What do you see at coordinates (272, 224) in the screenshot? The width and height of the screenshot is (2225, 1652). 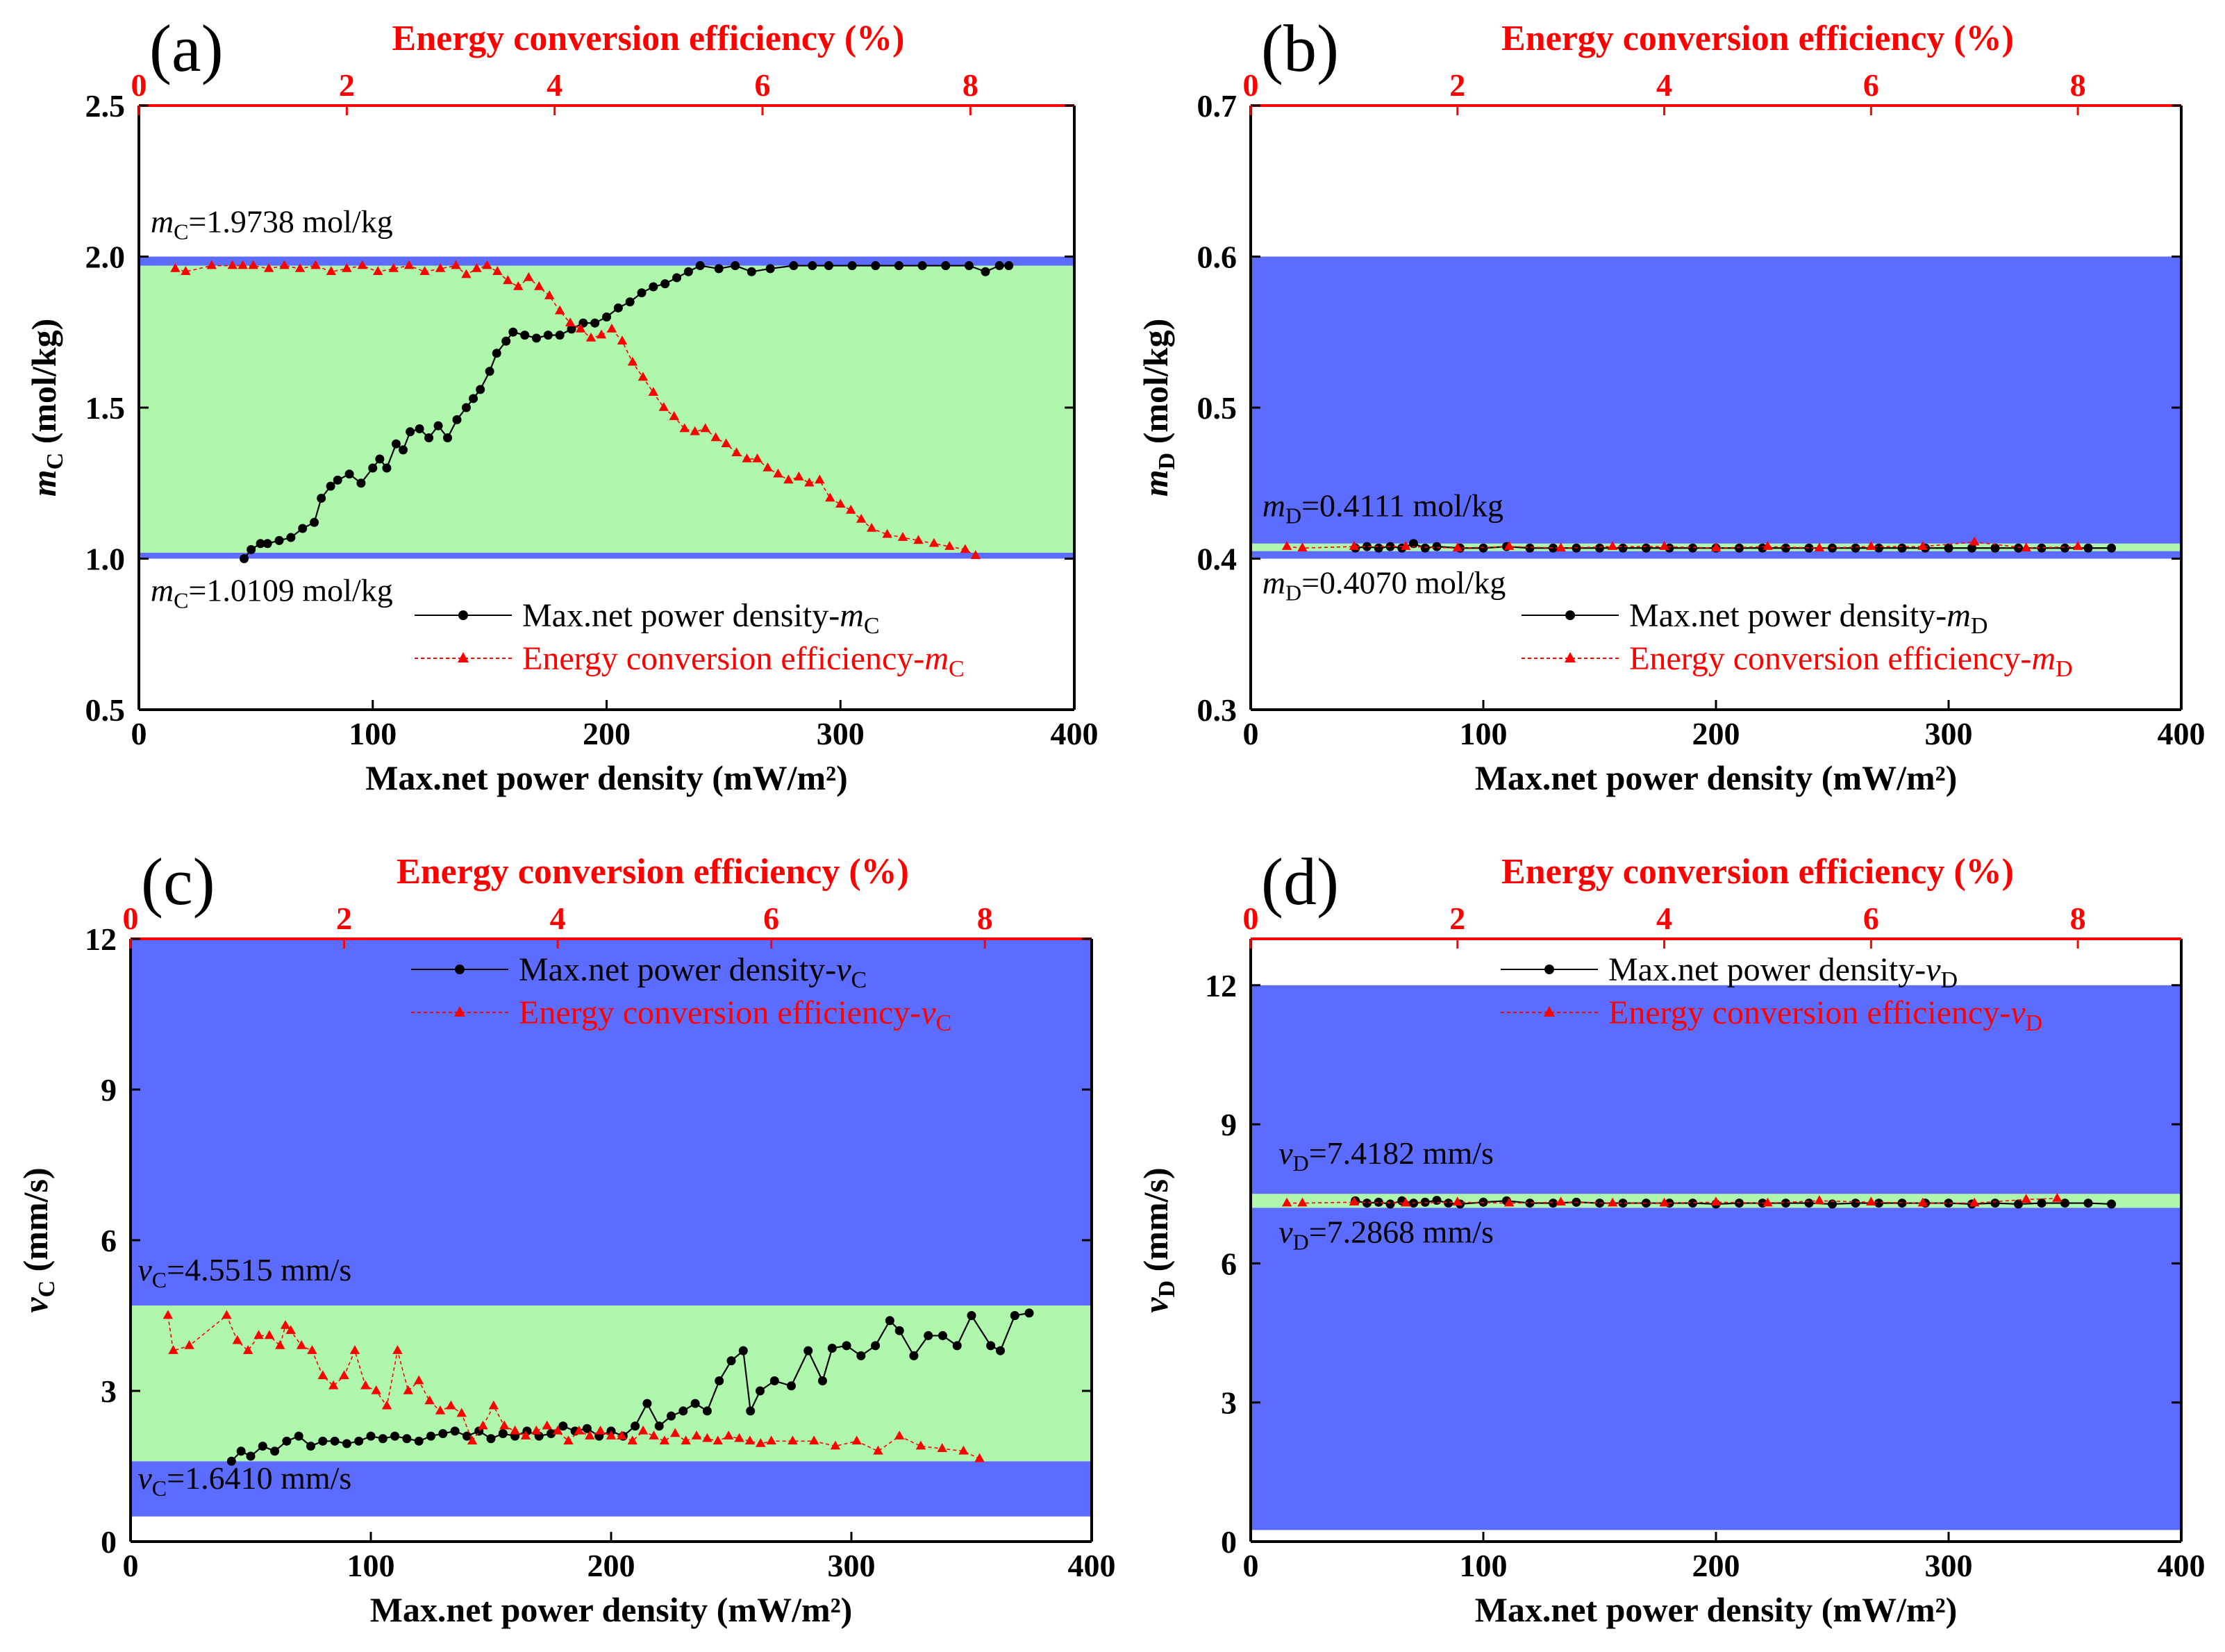 I see `boundary-annotation: mC=1.9738 mol/kg` at bounding box center [272, 224].